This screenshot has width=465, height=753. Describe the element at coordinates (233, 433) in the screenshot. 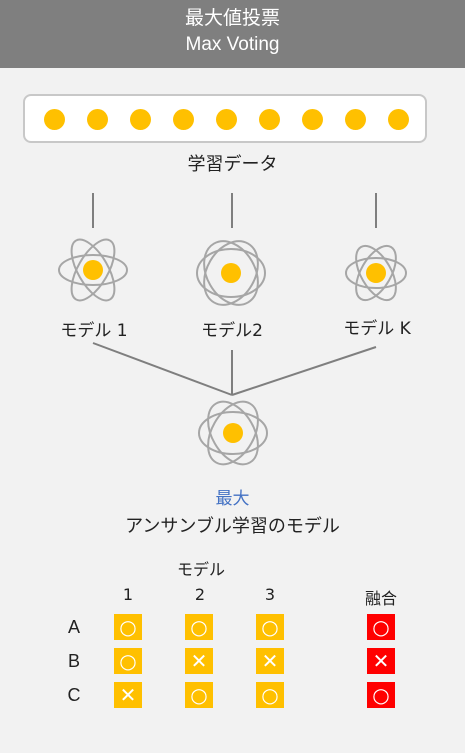

I see `atom-icon-ensemble` at that location.